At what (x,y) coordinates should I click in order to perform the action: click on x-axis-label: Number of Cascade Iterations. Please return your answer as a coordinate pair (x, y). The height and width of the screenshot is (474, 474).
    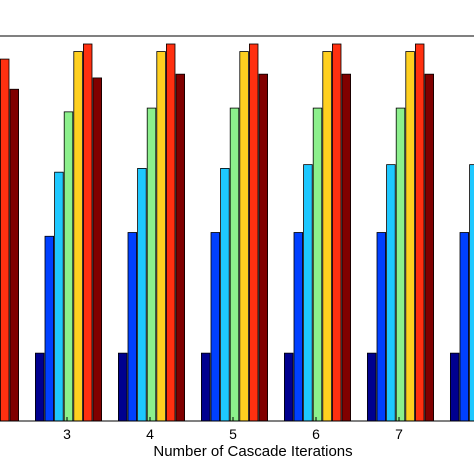
    Looking at the image, I should click on (252, 451).